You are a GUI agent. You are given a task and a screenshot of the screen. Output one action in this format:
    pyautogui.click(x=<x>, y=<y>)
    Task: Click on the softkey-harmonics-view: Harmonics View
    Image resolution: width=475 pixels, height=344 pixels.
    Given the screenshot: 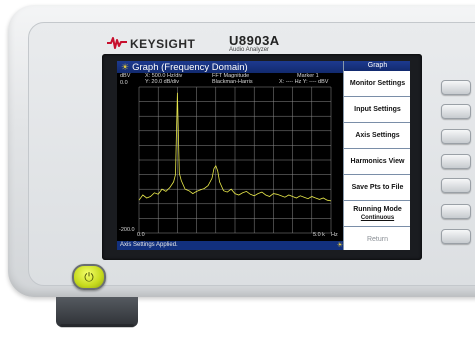 What is the action you would take?
    pyautogui.click(x=377, y=162)
    